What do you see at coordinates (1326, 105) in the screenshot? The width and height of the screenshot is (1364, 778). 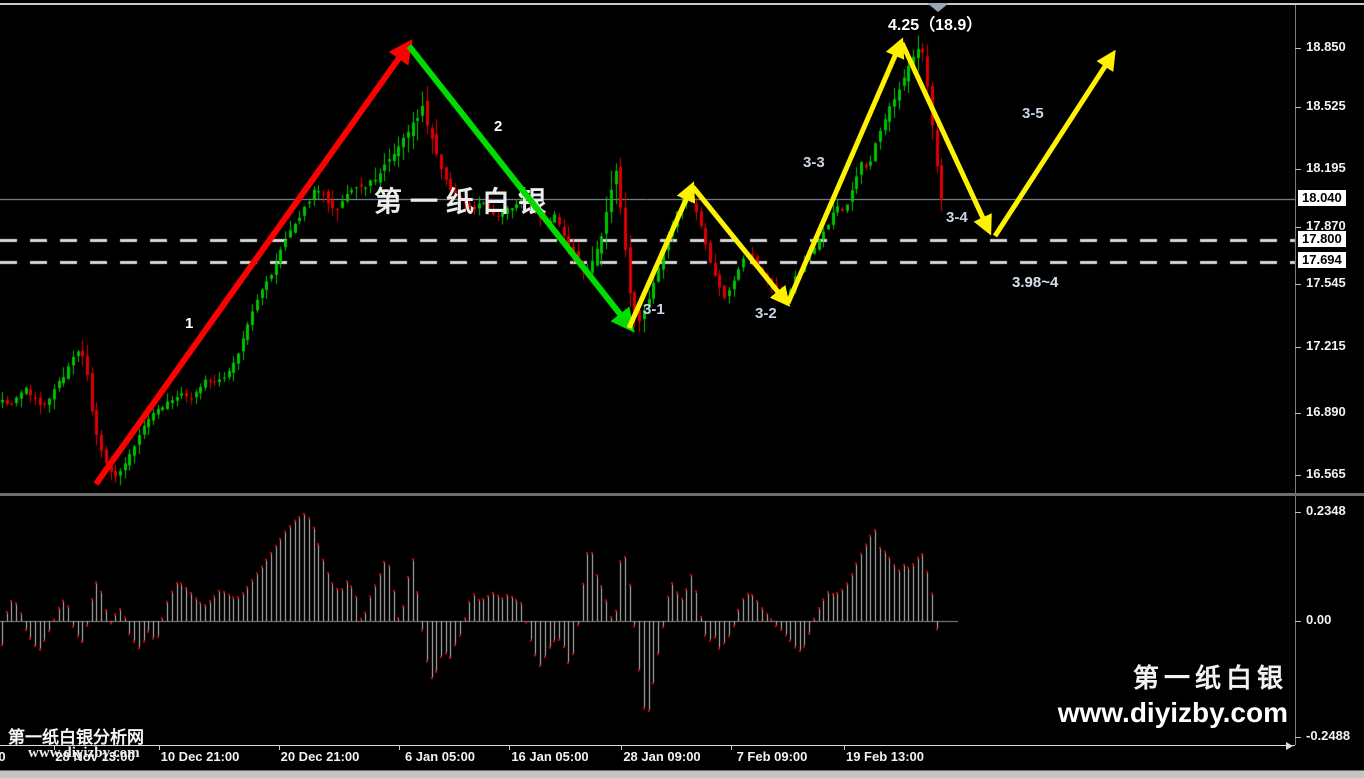 I see `price-axis-label: 18.525` at bounding box center [1326, 105].